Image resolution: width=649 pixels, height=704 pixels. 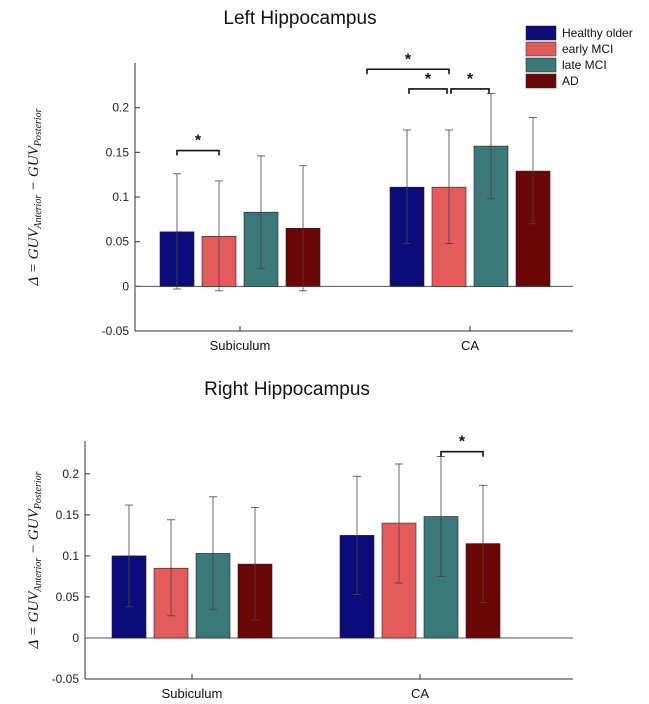 I want to click on legend: Healthy older early MCI late MCI AD, so click(x=579, y=57).